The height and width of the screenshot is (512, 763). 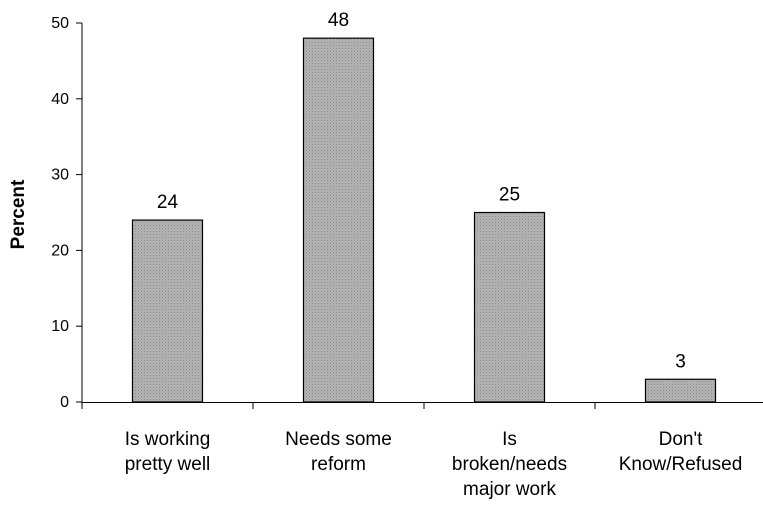 I want to click on x-axis, so click(x=422, y=405).